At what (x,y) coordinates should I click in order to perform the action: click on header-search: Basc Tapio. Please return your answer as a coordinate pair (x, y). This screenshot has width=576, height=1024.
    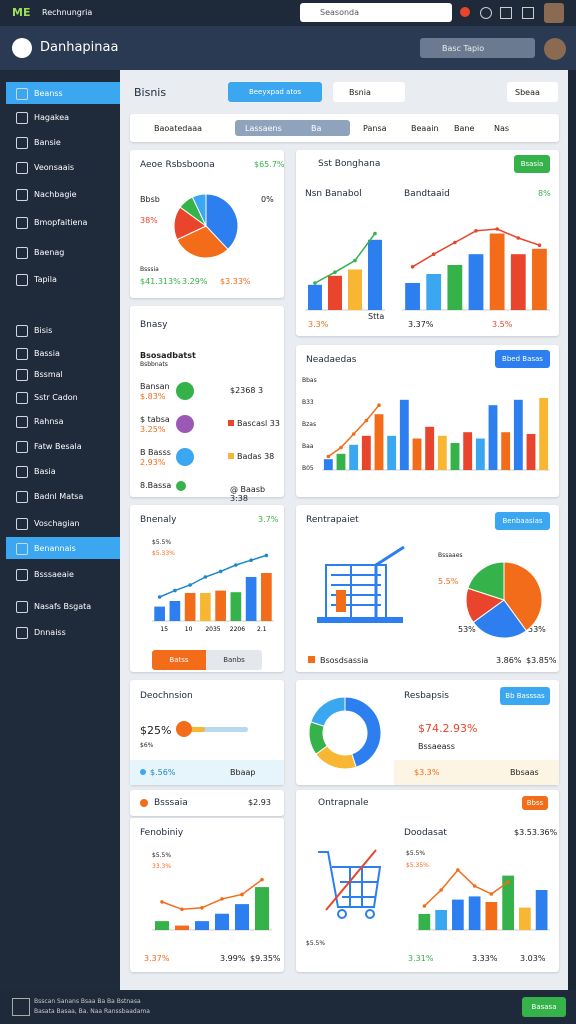
    Looking at the image, I should click on (477, 48).